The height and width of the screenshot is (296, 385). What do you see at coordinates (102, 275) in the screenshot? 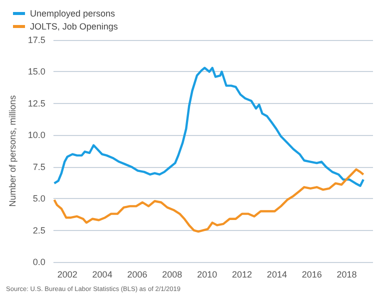
I see `x-tick-label: 2004` at bounding box center [102, 275].